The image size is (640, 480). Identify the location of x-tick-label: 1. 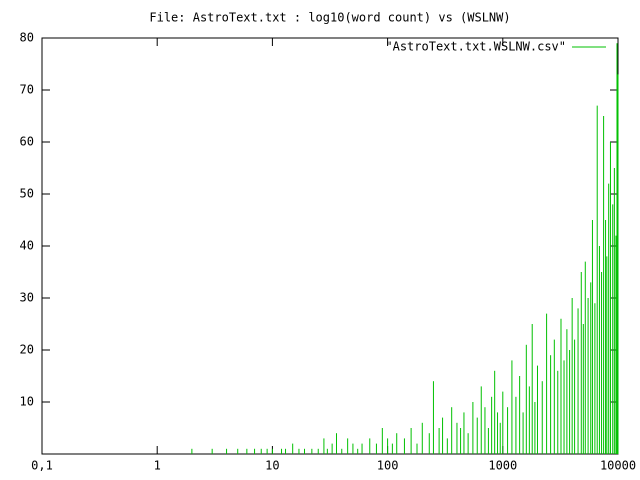
(157, 466).